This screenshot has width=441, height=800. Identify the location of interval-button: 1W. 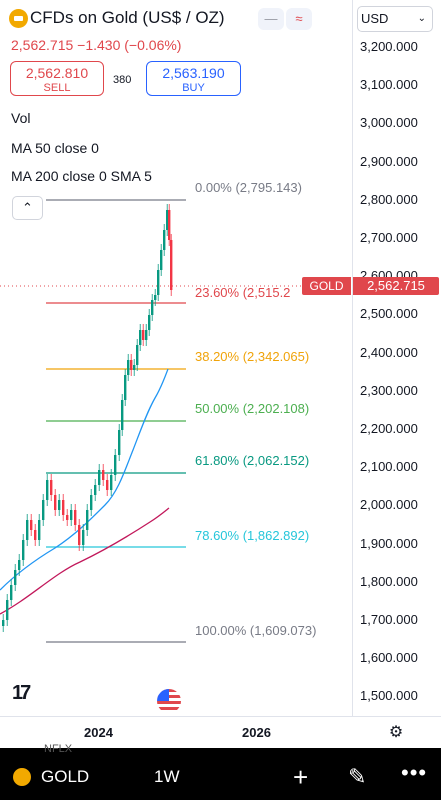
(167, 776).